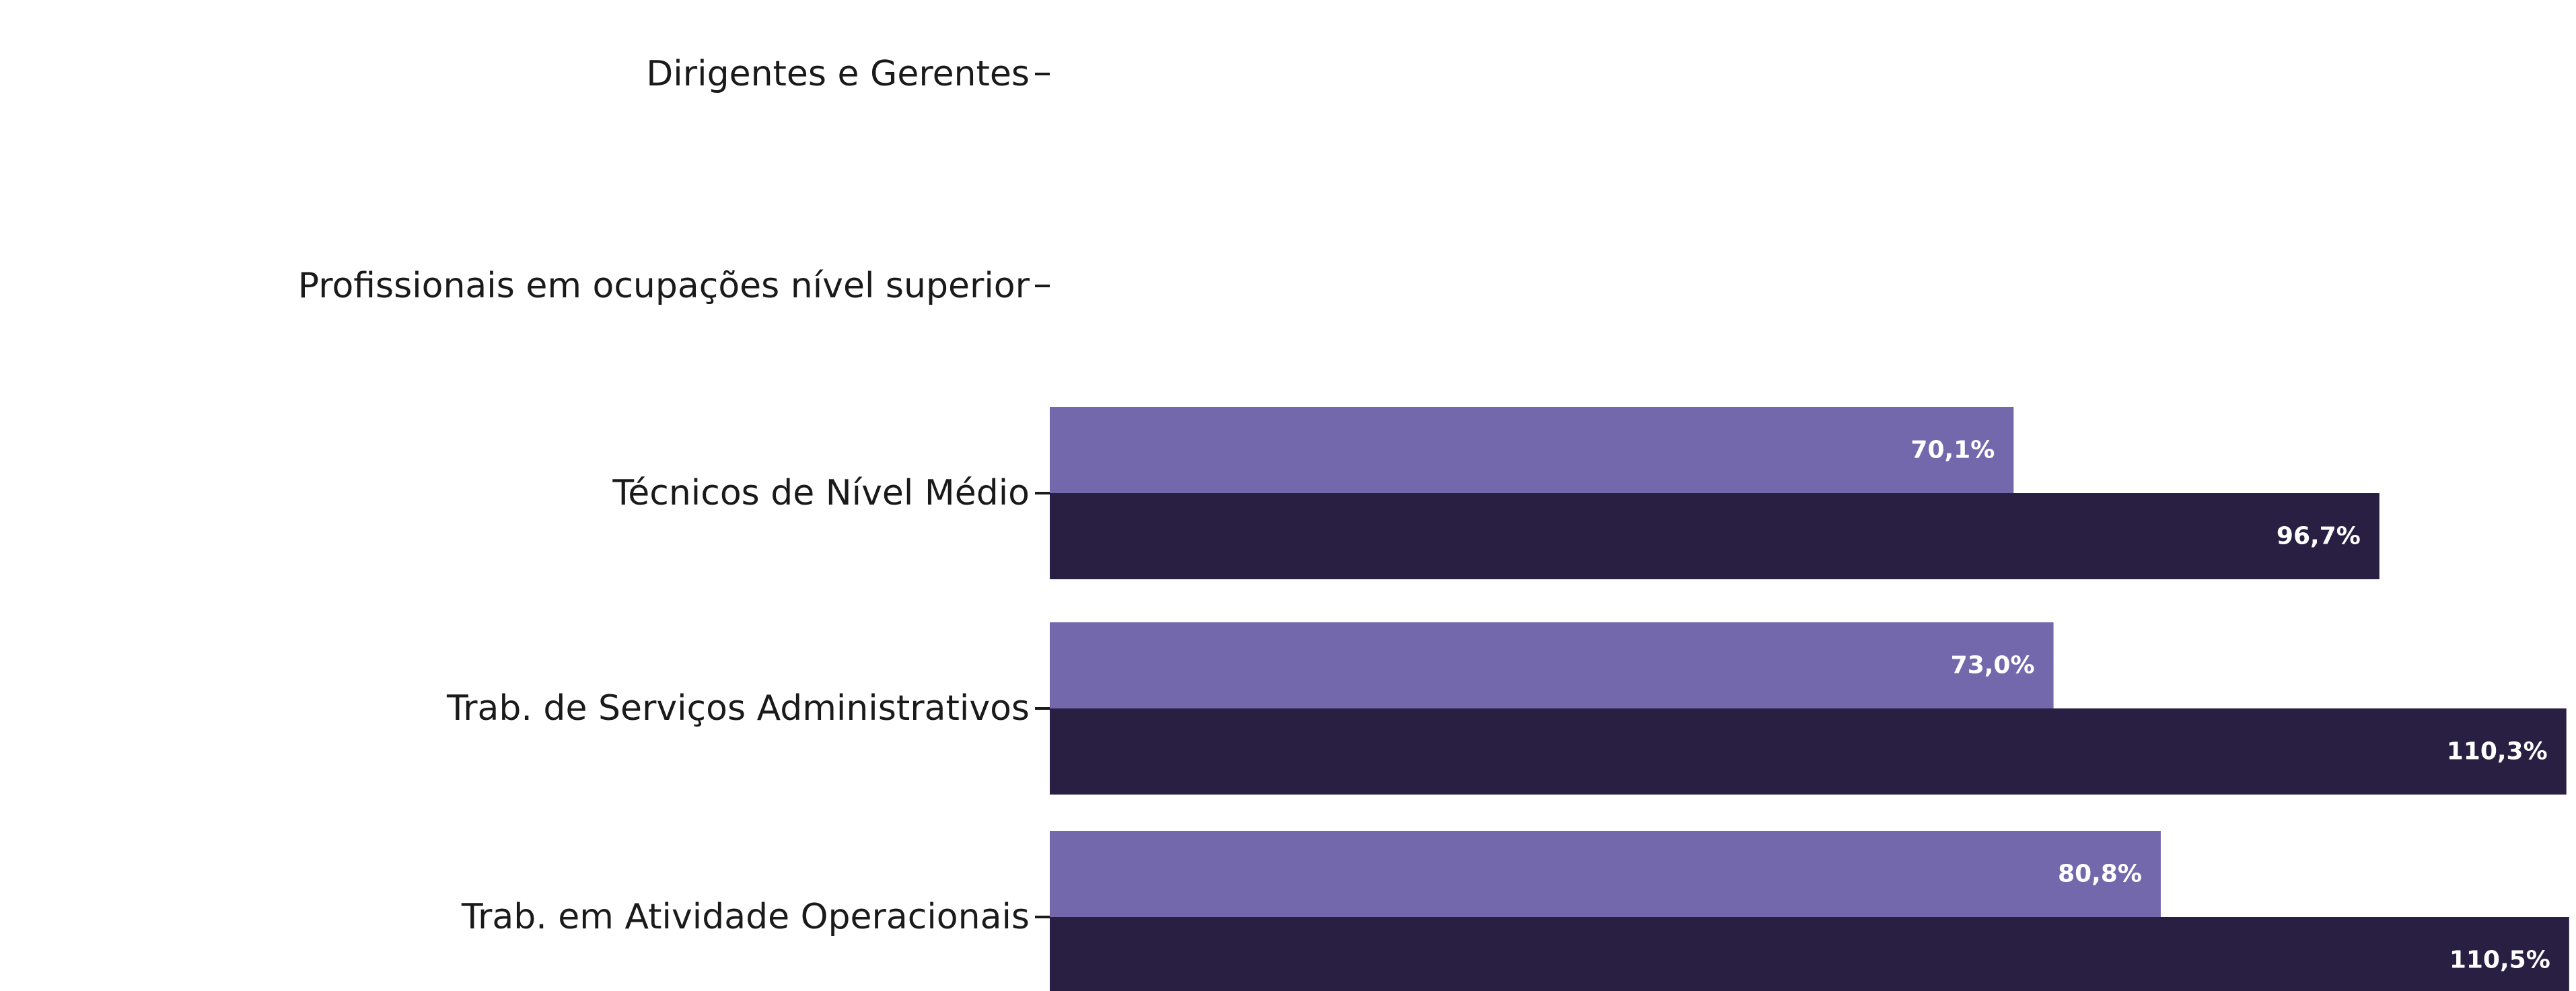  Describe the element at coordinates (821, 493) in the screenshot. I see `category-label-tecnicos-de-nivel-medio: Técnicos de Nível Médio` at that location.